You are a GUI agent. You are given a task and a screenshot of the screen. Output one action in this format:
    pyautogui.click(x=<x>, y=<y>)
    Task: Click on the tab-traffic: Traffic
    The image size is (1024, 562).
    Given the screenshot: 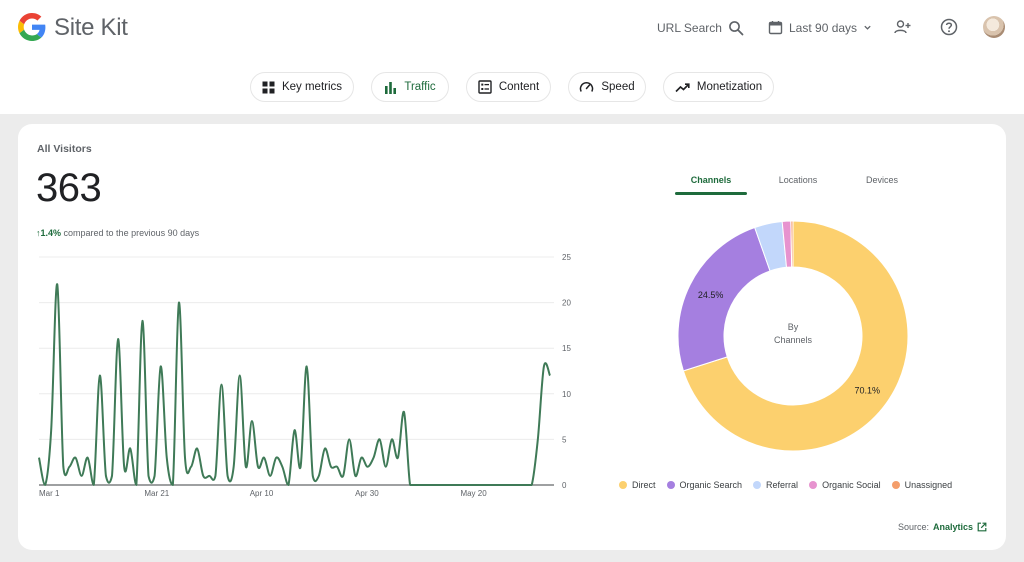 What is the action you would take?
    pyautogui.click(x=410, y=87)
    